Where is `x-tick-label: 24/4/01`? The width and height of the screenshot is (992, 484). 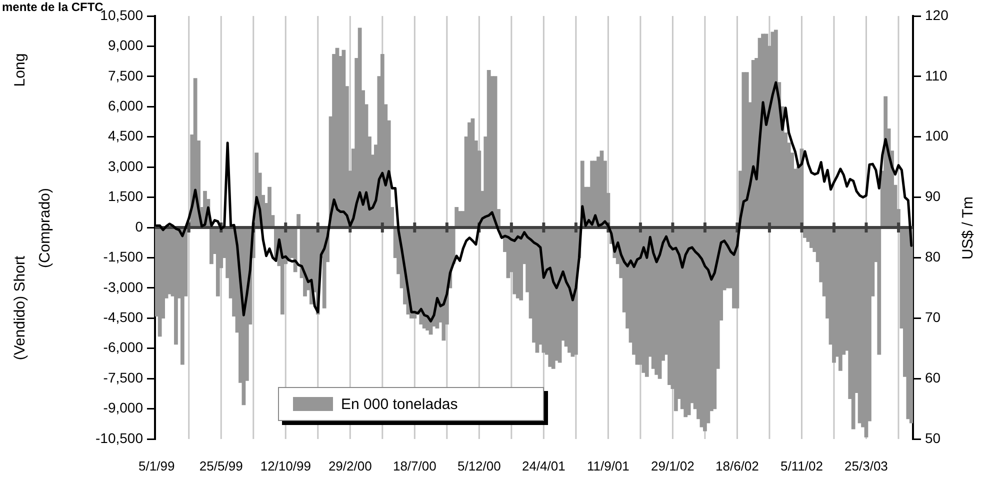
x-tick-label: 24/4/01 is located at coordinates (544, 466).